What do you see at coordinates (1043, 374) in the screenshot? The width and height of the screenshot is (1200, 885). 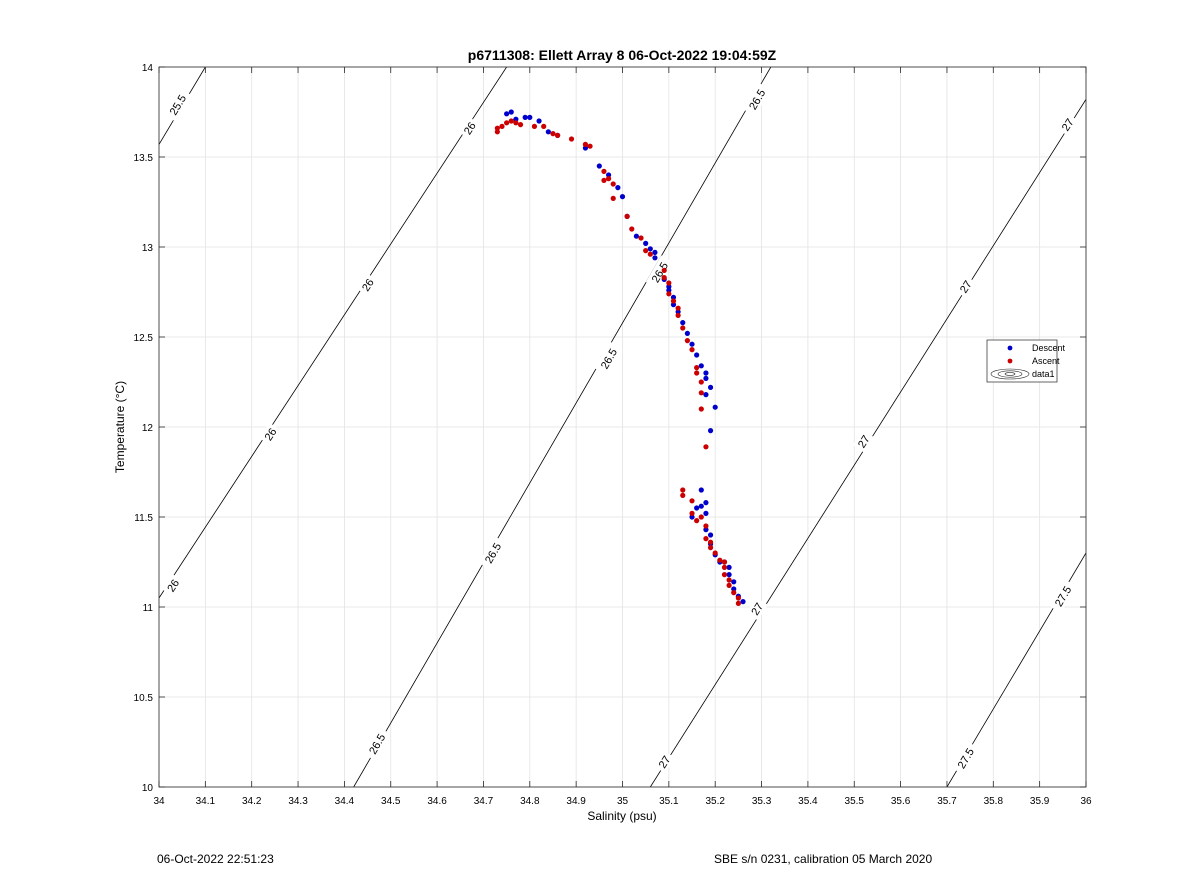 I see `legend-label-data1: data1` at bounding box center [1043, 374].